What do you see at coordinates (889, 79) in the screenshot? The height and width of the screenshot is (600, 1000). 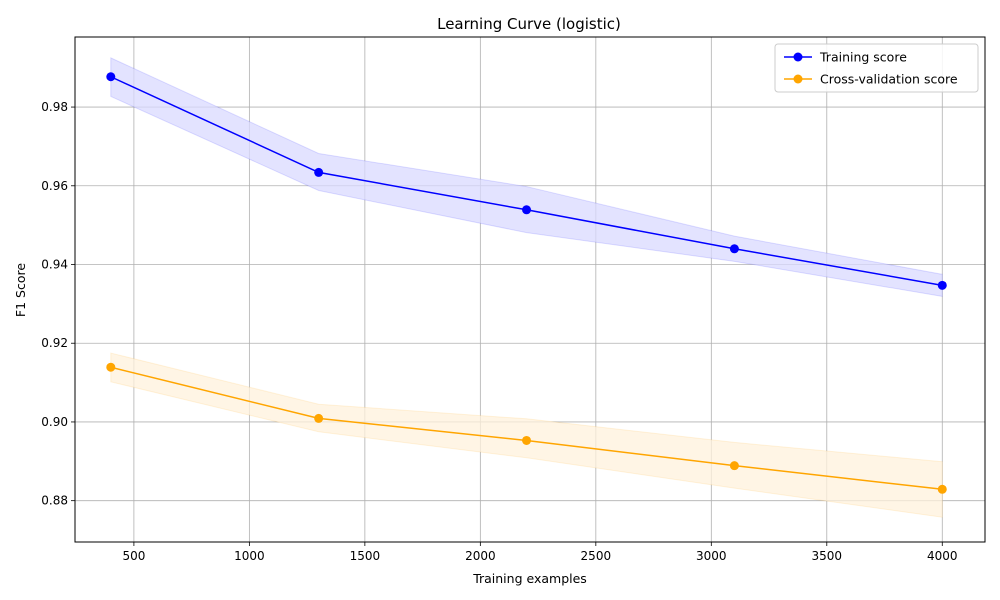 I see `legend-label-cv: Cross-validation score` at bounding box center [889, 79].